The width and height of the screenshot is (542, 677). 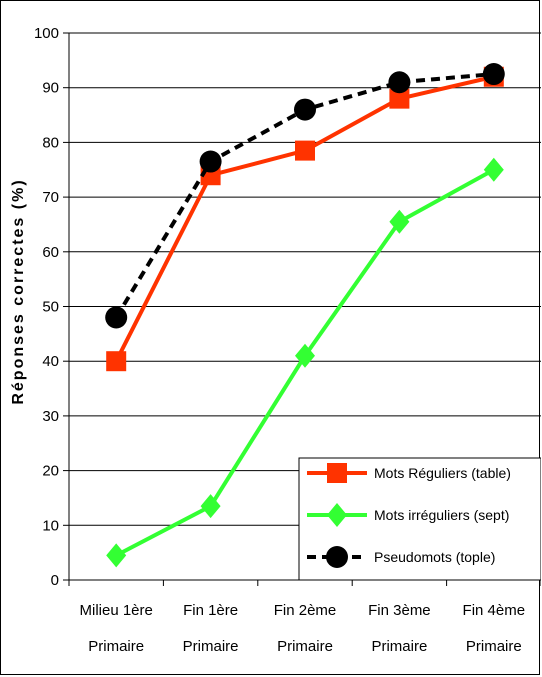 I want to click on y-tick-label: 20, so click(x=50, y=471).